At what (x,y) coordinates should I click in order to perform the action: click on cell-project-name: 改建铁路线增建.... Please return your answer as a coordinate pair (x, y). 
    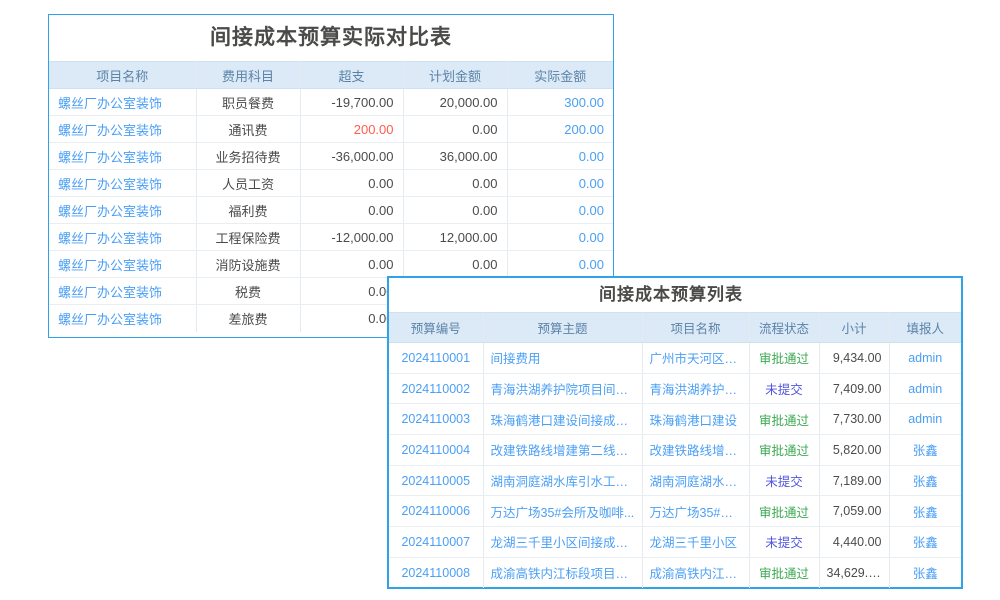
    Looking at the image, I should click on (696, 450).